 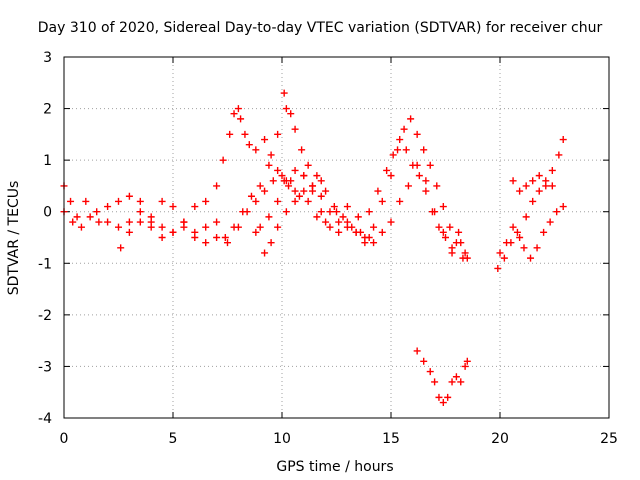 What do you see at coordinates (47, 213) in the screenshot?
I see `y-tick-label: 0` at bounding box center [47, 213].